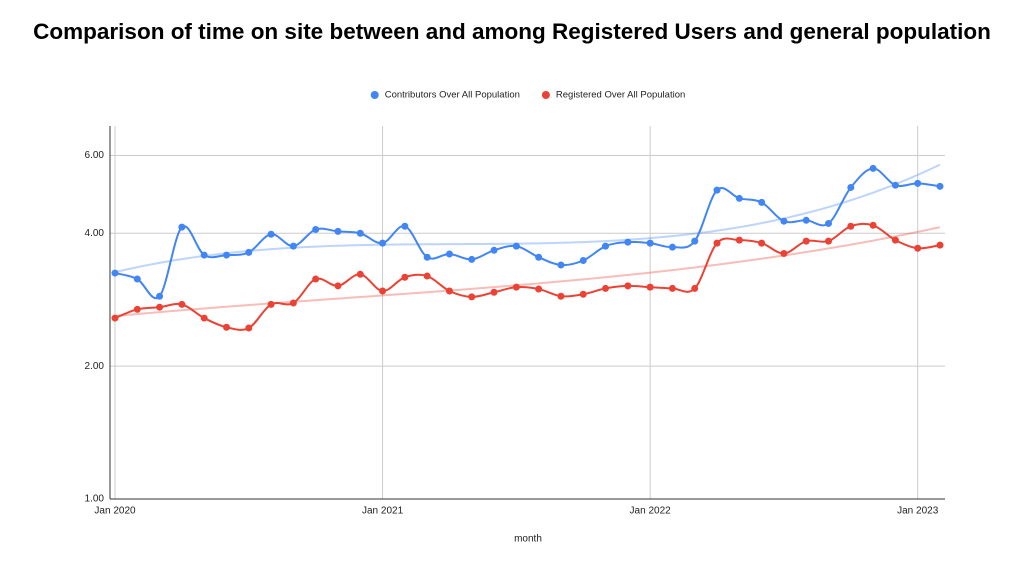  Describe the element at coordinates (651, 511) in the screenshot. I see `x-tick-label: Jan 2022` at that location.